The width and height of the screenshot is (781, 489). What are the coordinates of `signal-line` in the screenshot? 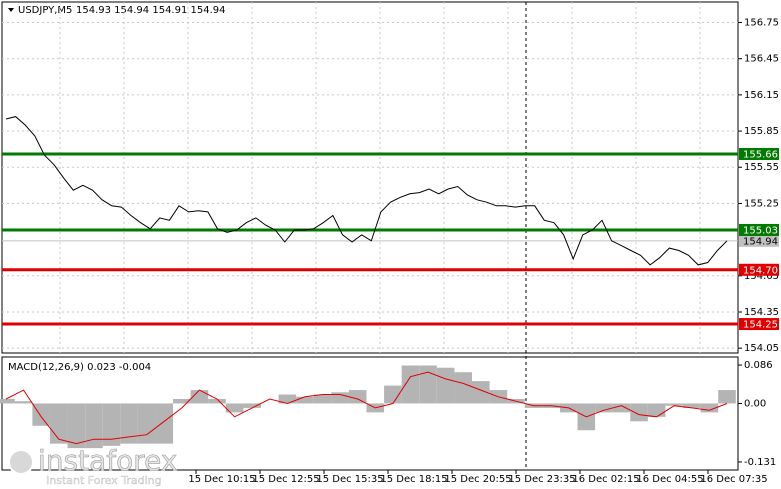 It's located at (366, 408).